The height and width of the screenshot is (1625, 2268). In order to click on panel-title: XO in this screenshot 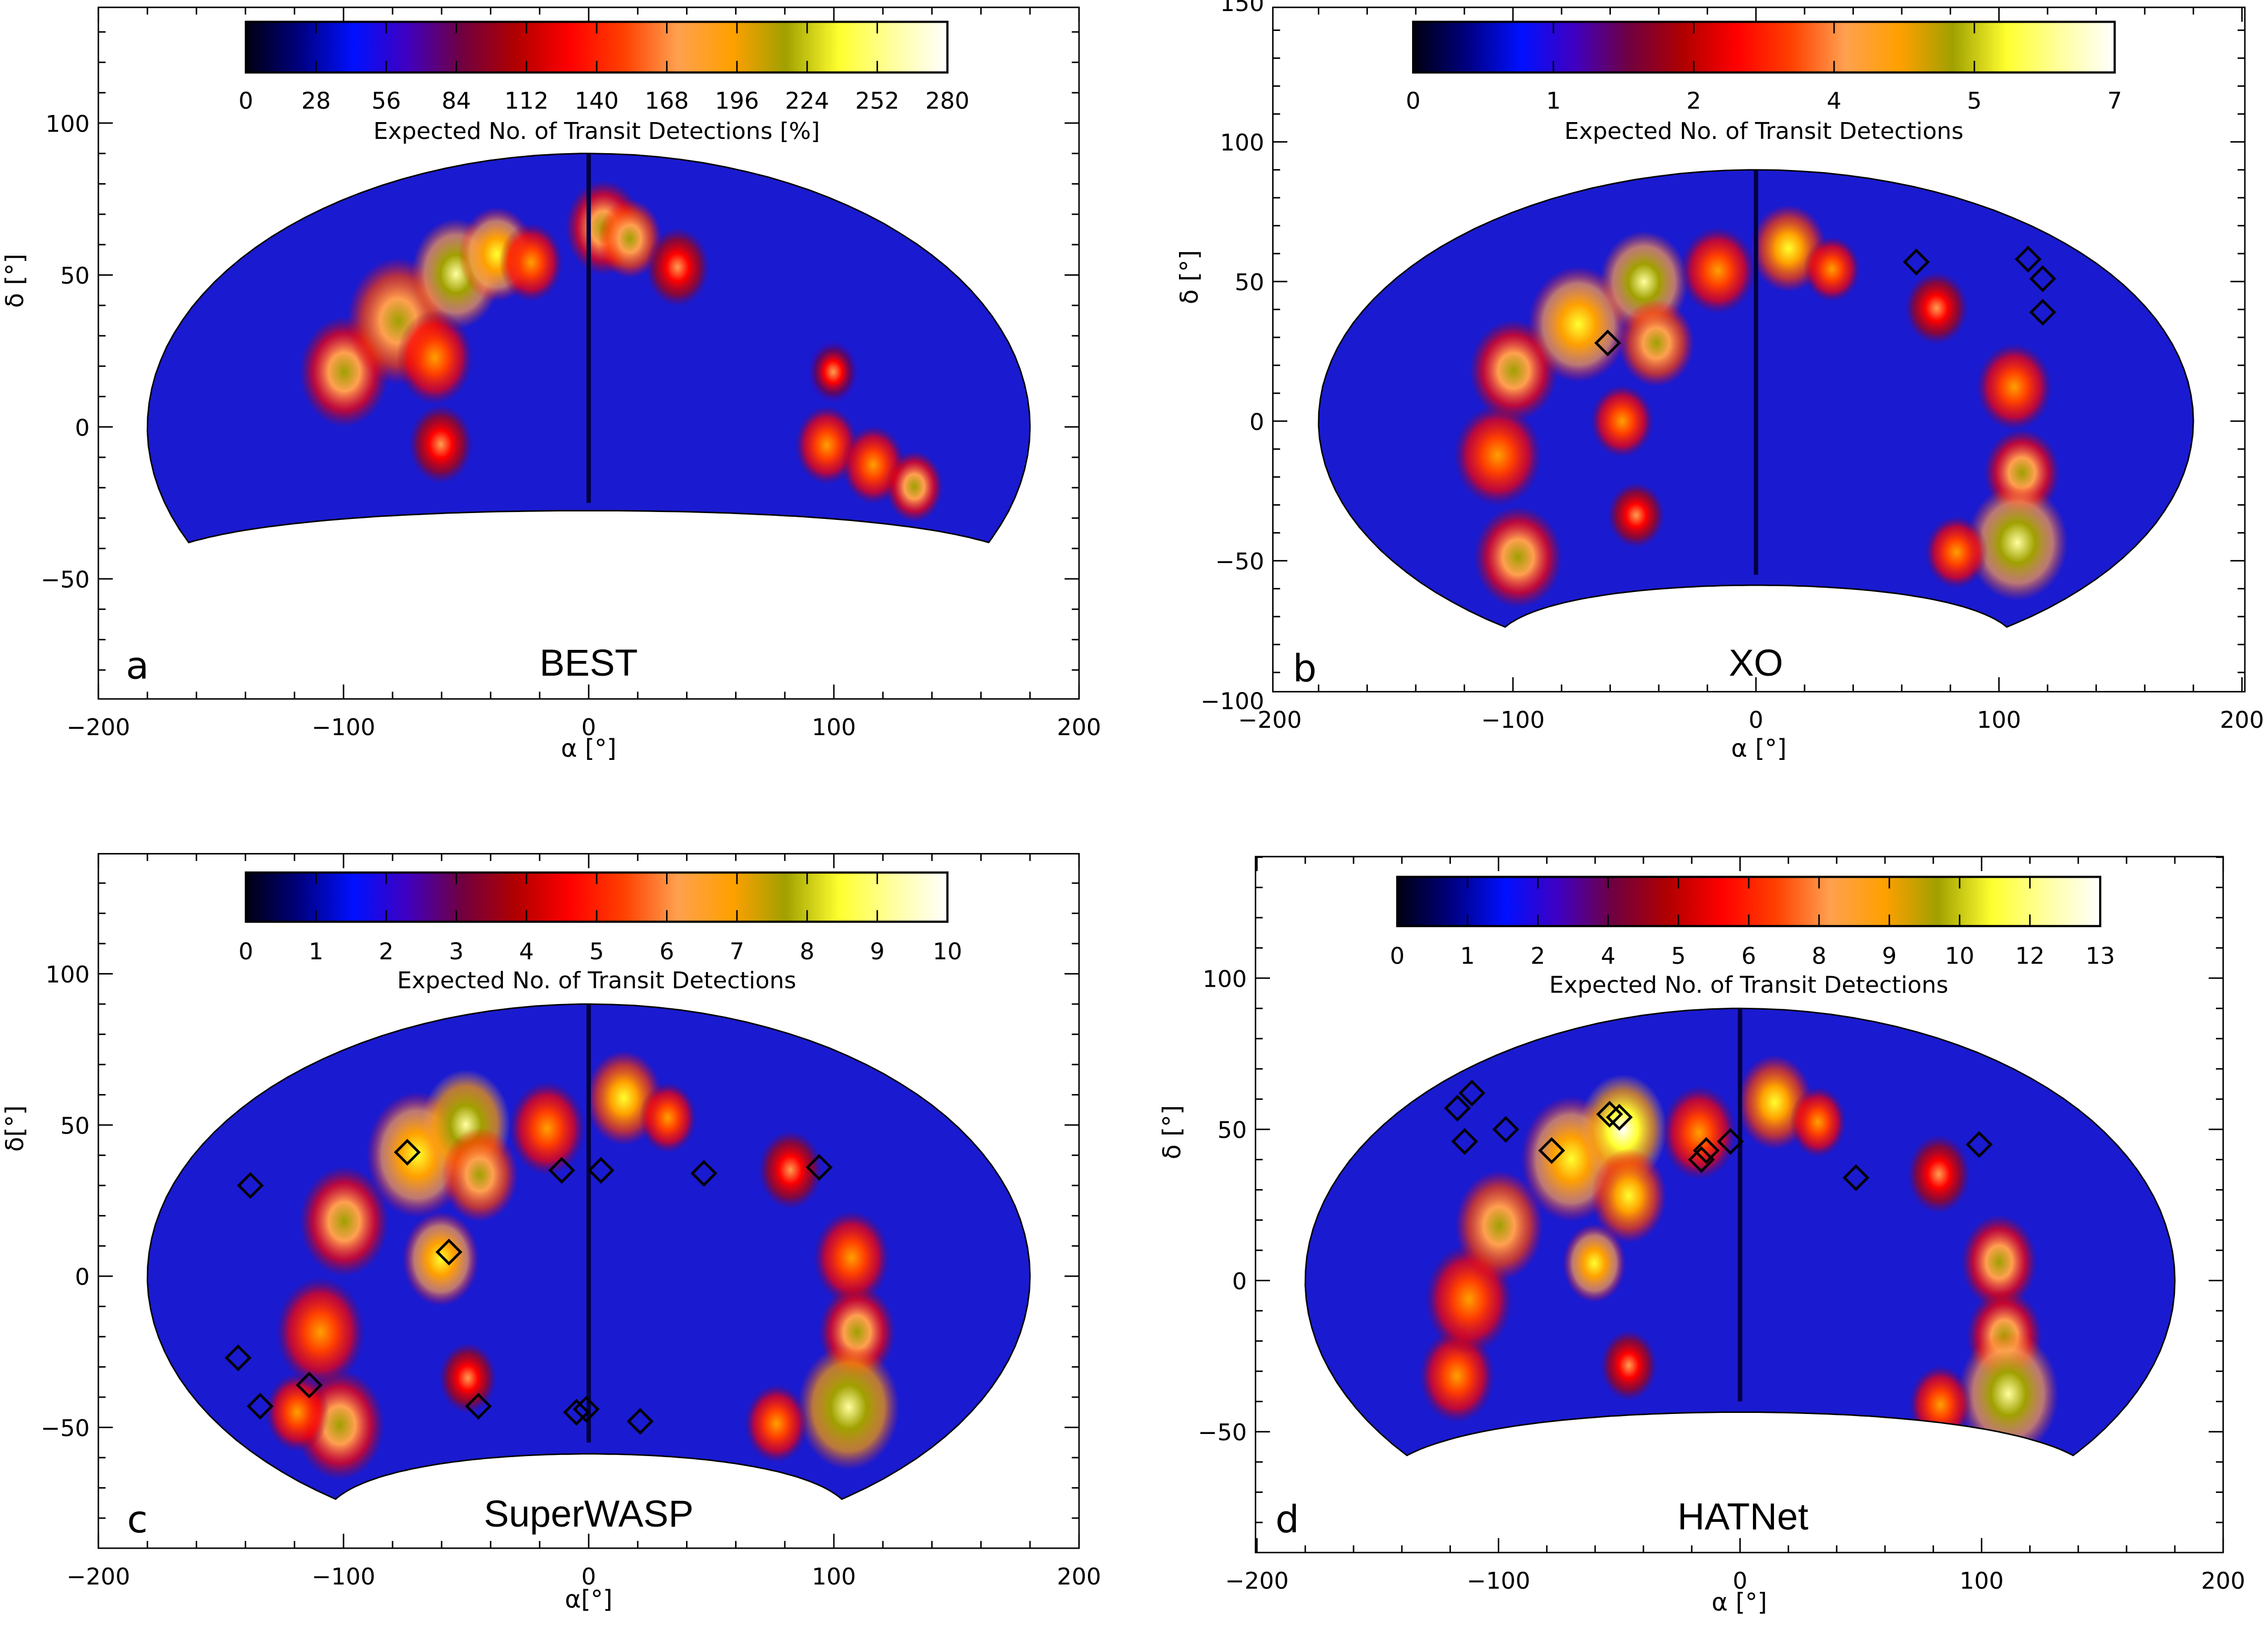, I will do `click(1756, 663)`.